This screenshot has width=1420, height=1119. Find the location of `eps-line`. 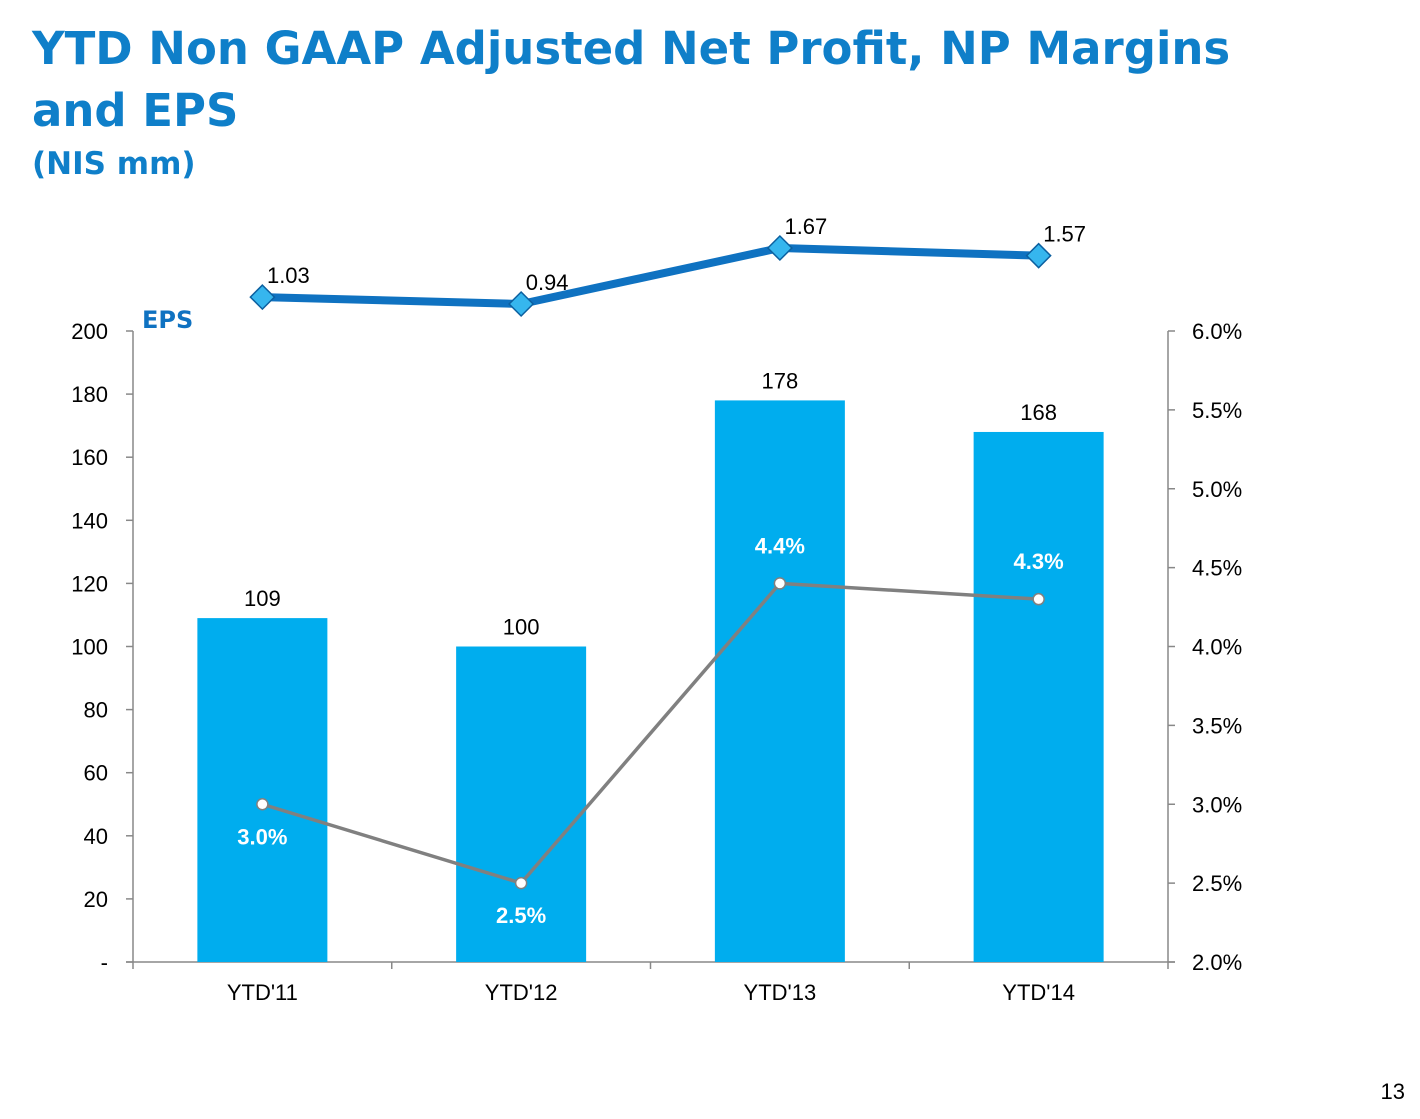

eps-line is located at coordinates (650, 276).